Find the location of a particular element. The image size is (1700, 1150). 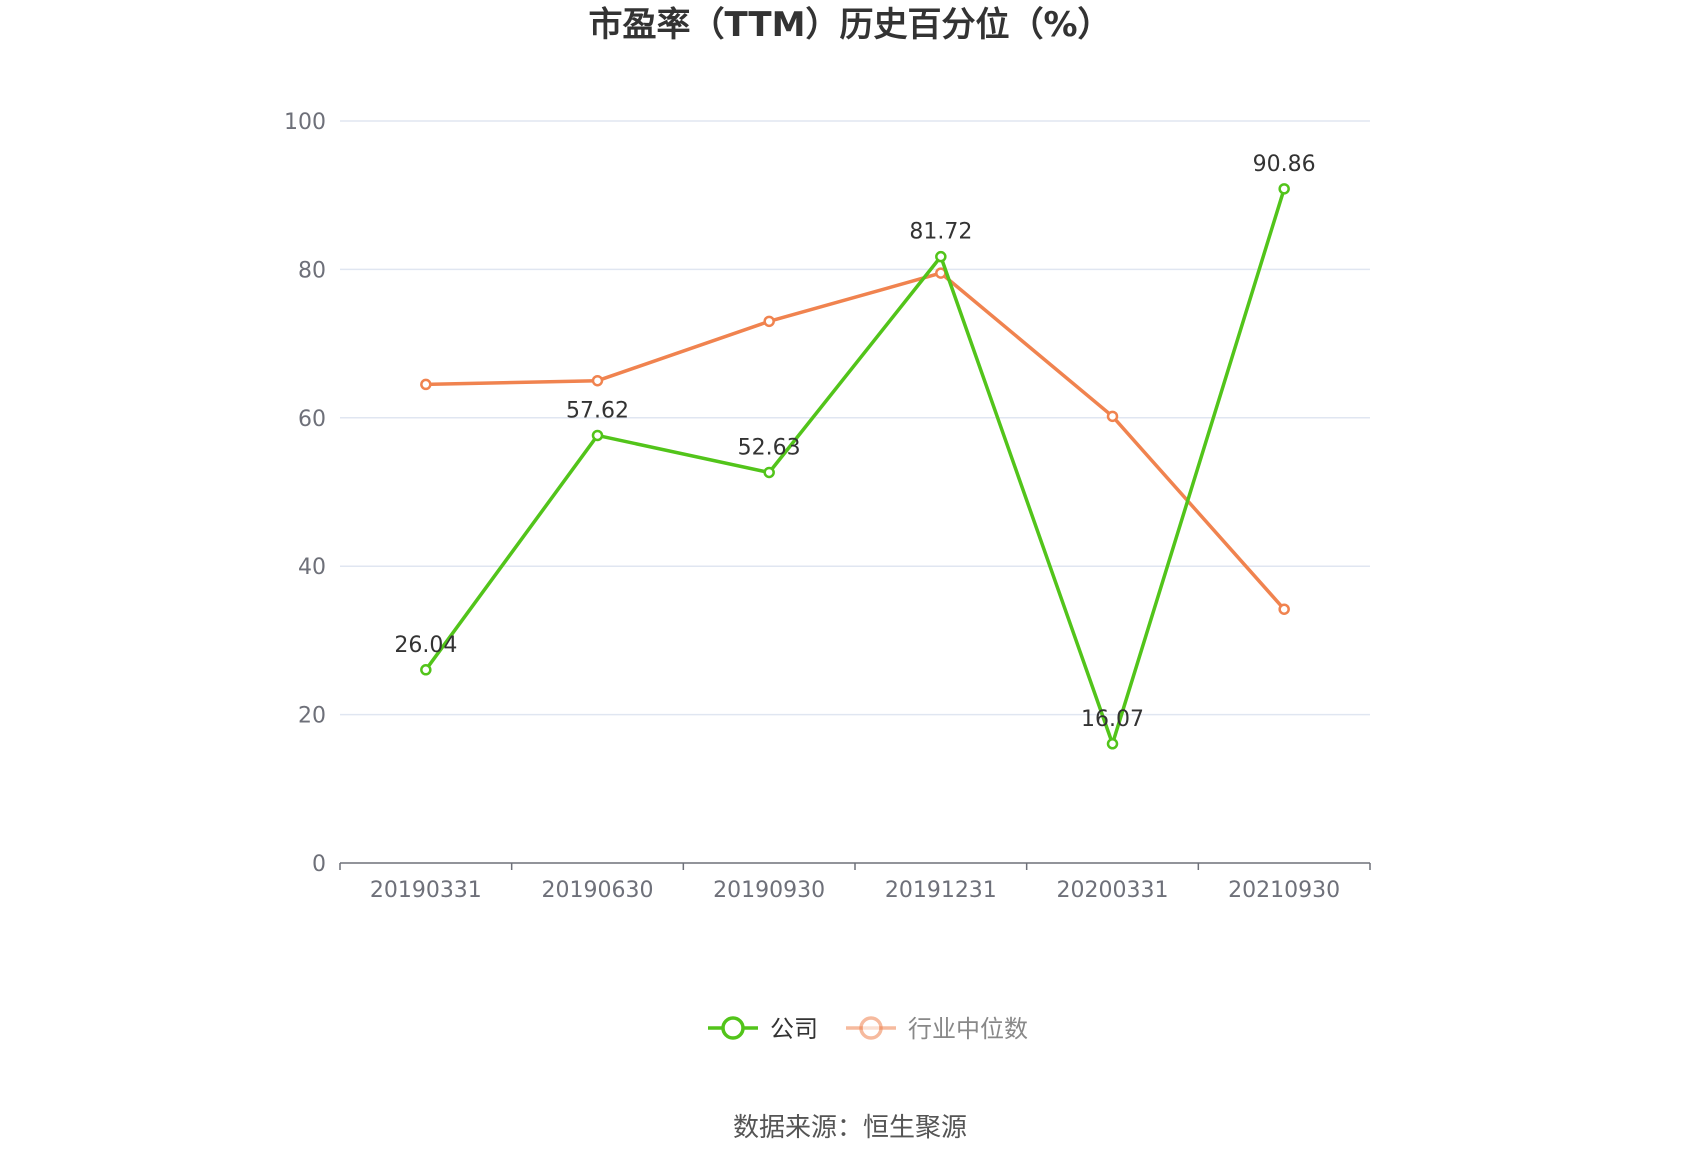

x-tick-label: 20200331 is located at coordinates (1113, 890).